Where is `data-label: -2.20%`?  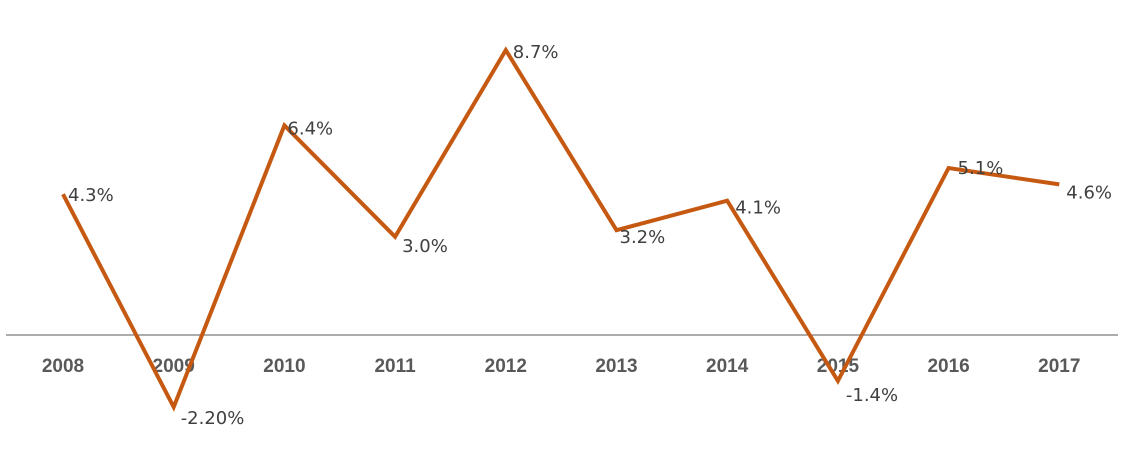 data-label: -2.20% is located at coordinates (213, 418).